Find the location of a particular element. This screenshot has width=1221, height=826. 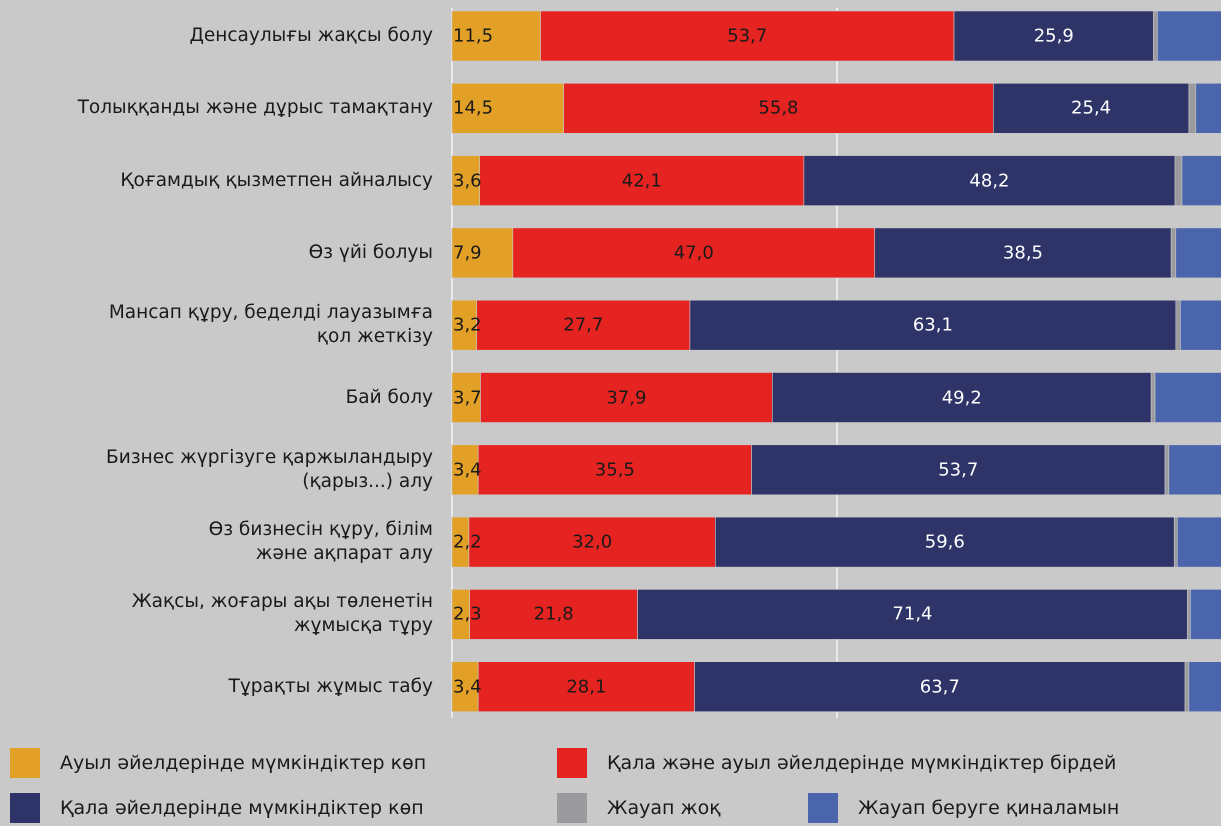

value-label: 25,9 is located at coordinates (1053, 36).